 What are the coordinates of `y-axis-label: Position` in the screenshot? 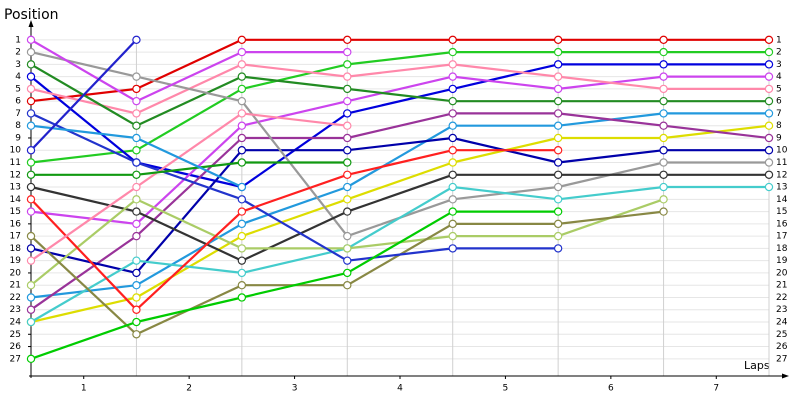 It's located at (31, 15).